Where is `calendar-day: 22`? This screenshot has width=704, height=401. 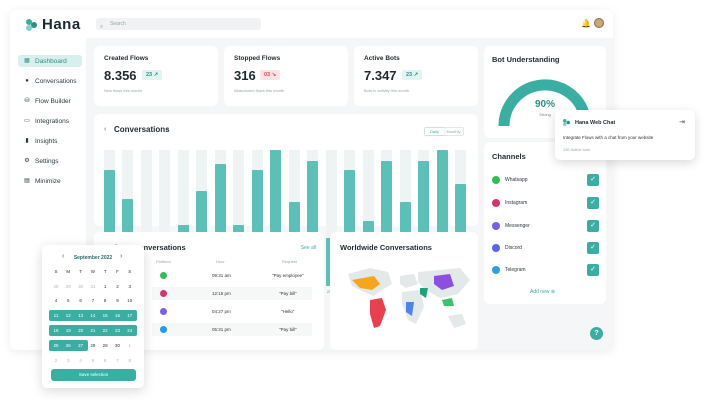 calendar-day: 22 is located at coordinates (105, 330).